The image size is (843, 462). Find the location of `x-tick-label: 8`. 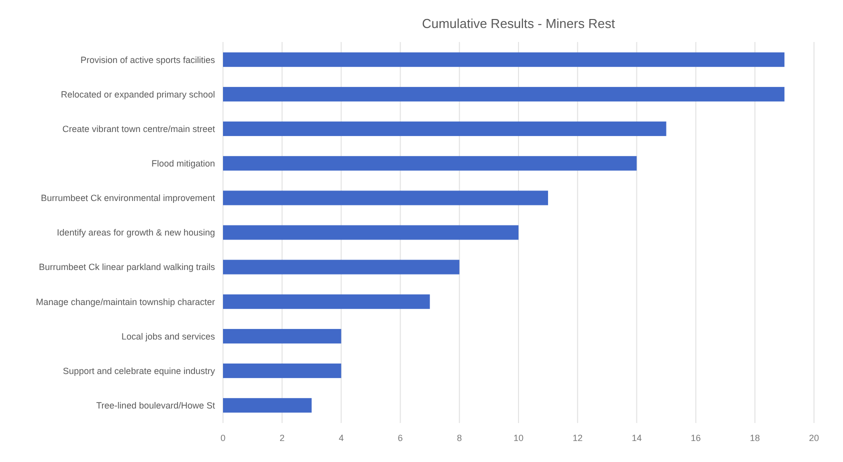

x-tick-label: 8 is located at coordinates (459, 438).